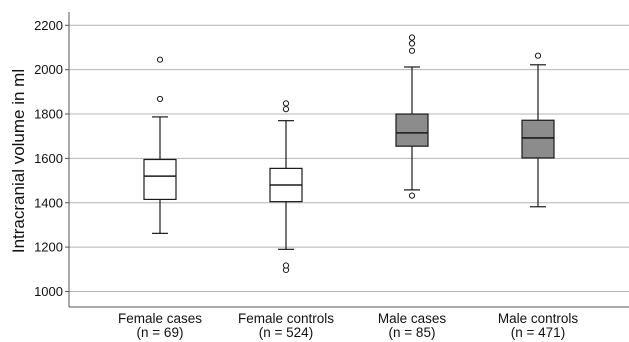 This screenshot has width=629, height=342. Describe the element at coordinates (18, 161) in the screenshot. I see `y-axis-title: Intracranial volume in ml` at that location.